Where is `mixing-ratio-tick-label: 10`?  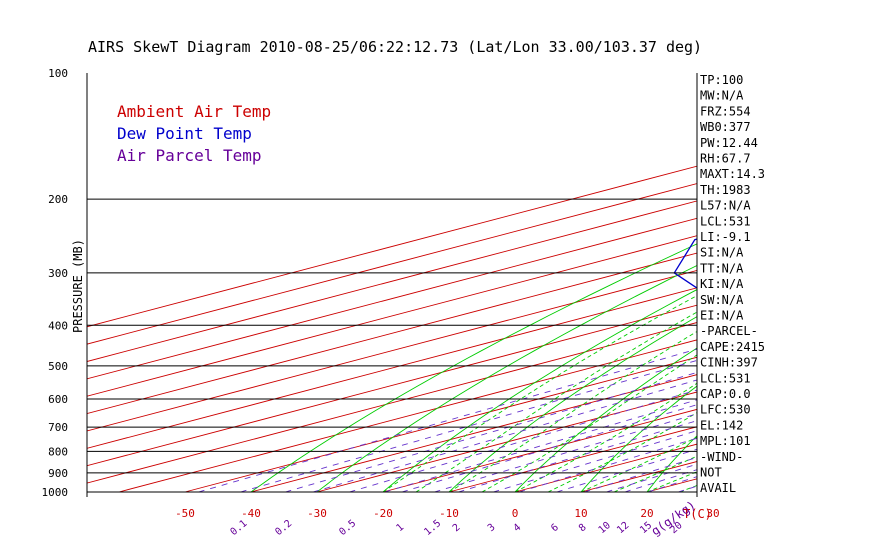 mixing-ratio-tick-label: 10 is located at coordinates (605, 528).